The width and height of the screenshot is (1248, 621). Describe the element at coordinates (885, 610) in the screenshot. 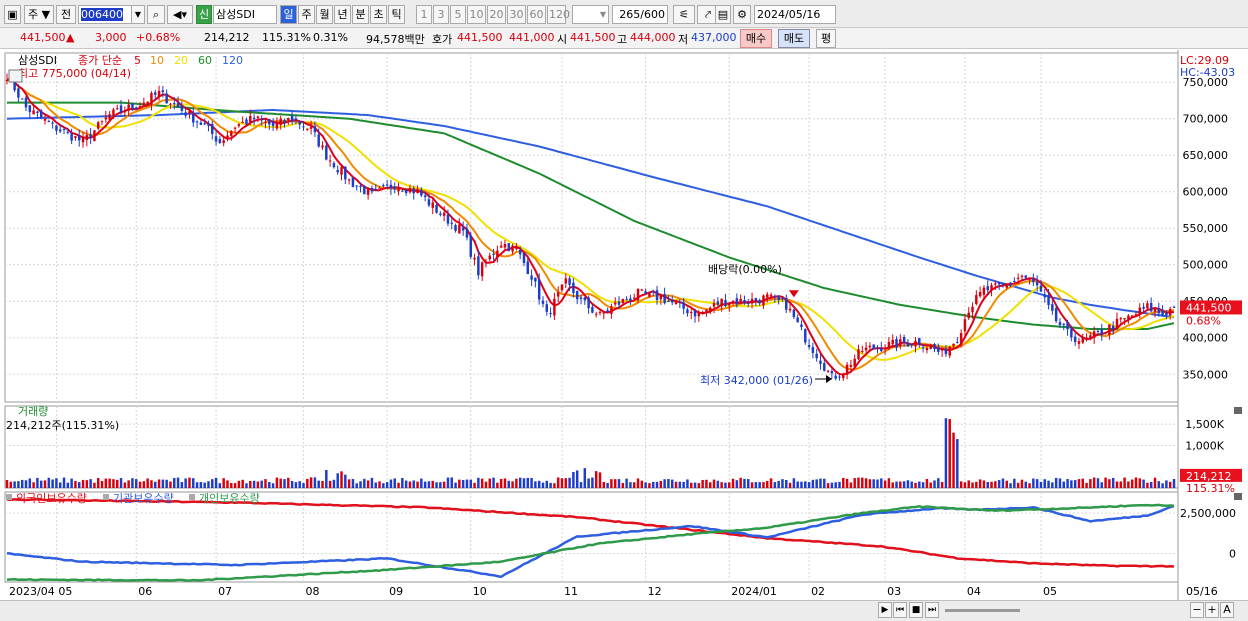

I see `scroll-right-button: ▶` at that location.